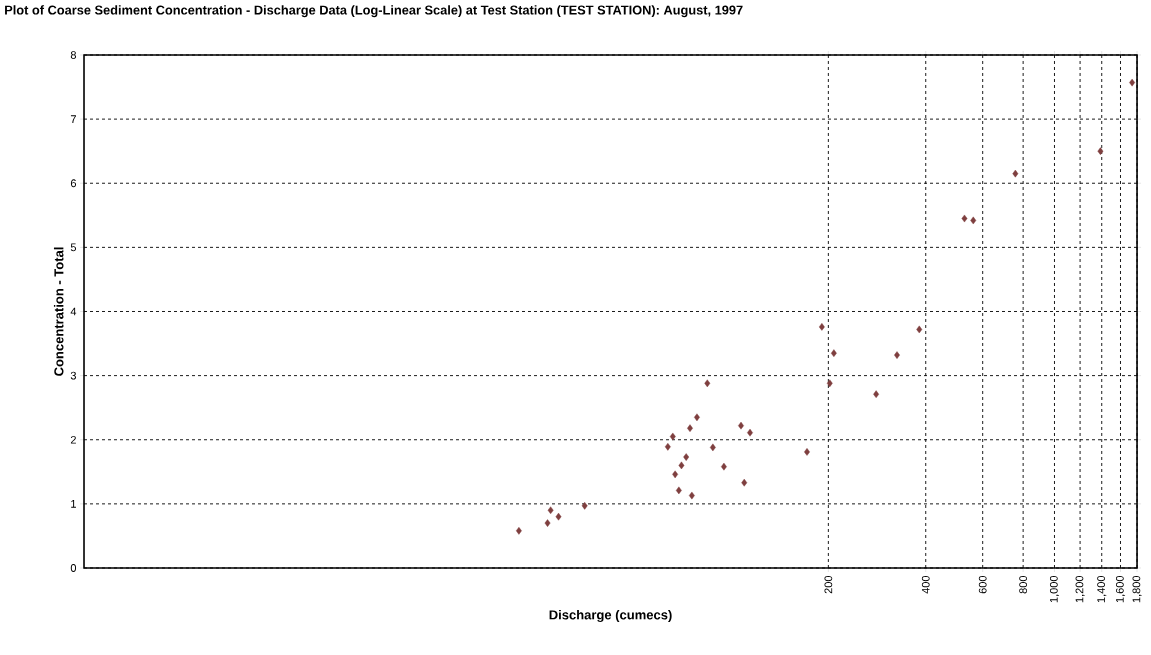 Image resolution: width=1151 pixels, height=655 pixels. I want to click on x-tick-label: 1,200, so click(1080, 589).